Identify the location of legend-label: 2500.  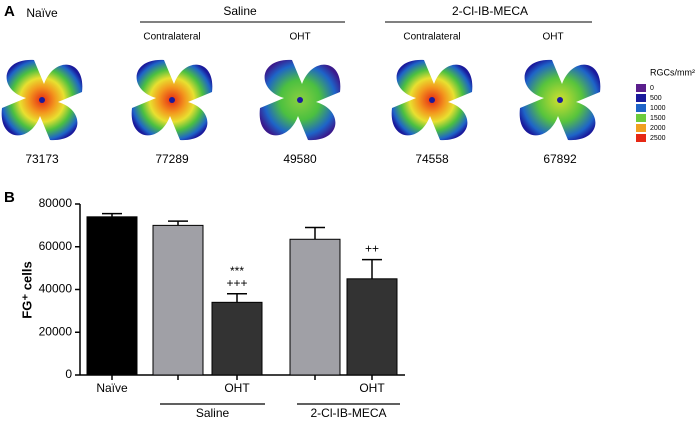
(658, 138).